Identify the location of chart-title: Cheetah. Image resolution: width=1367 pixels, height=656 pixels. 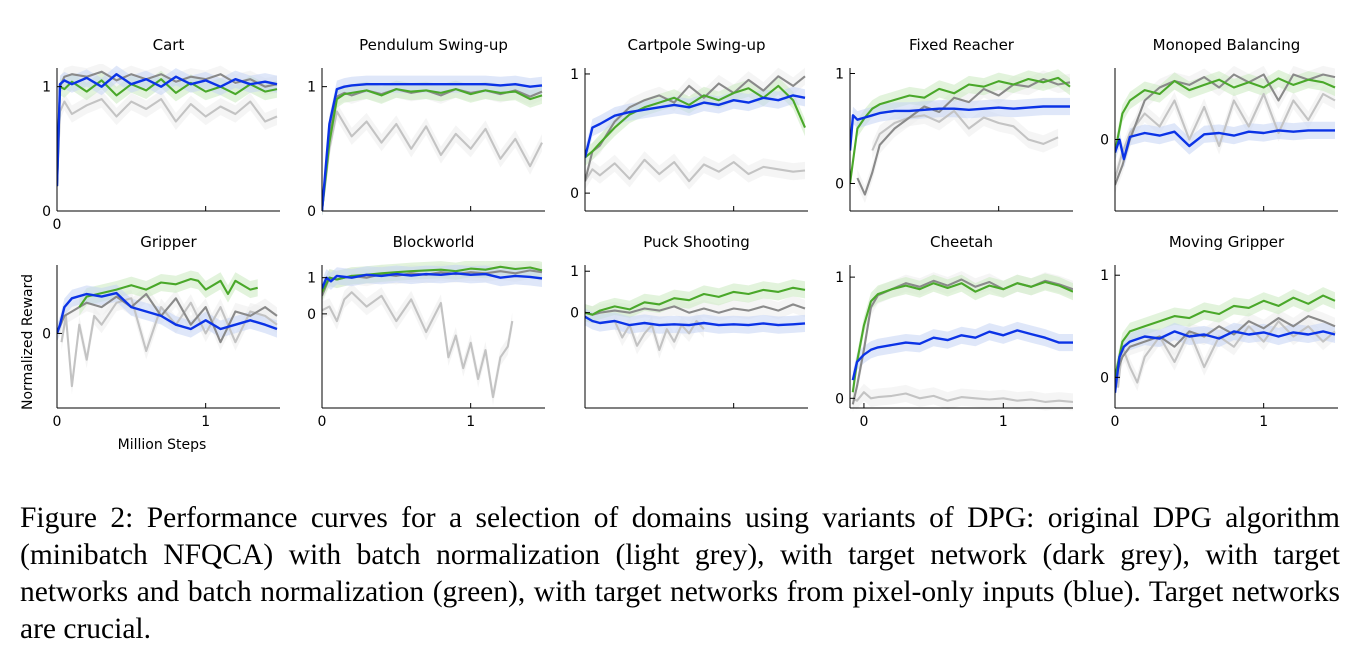
(961, 242).